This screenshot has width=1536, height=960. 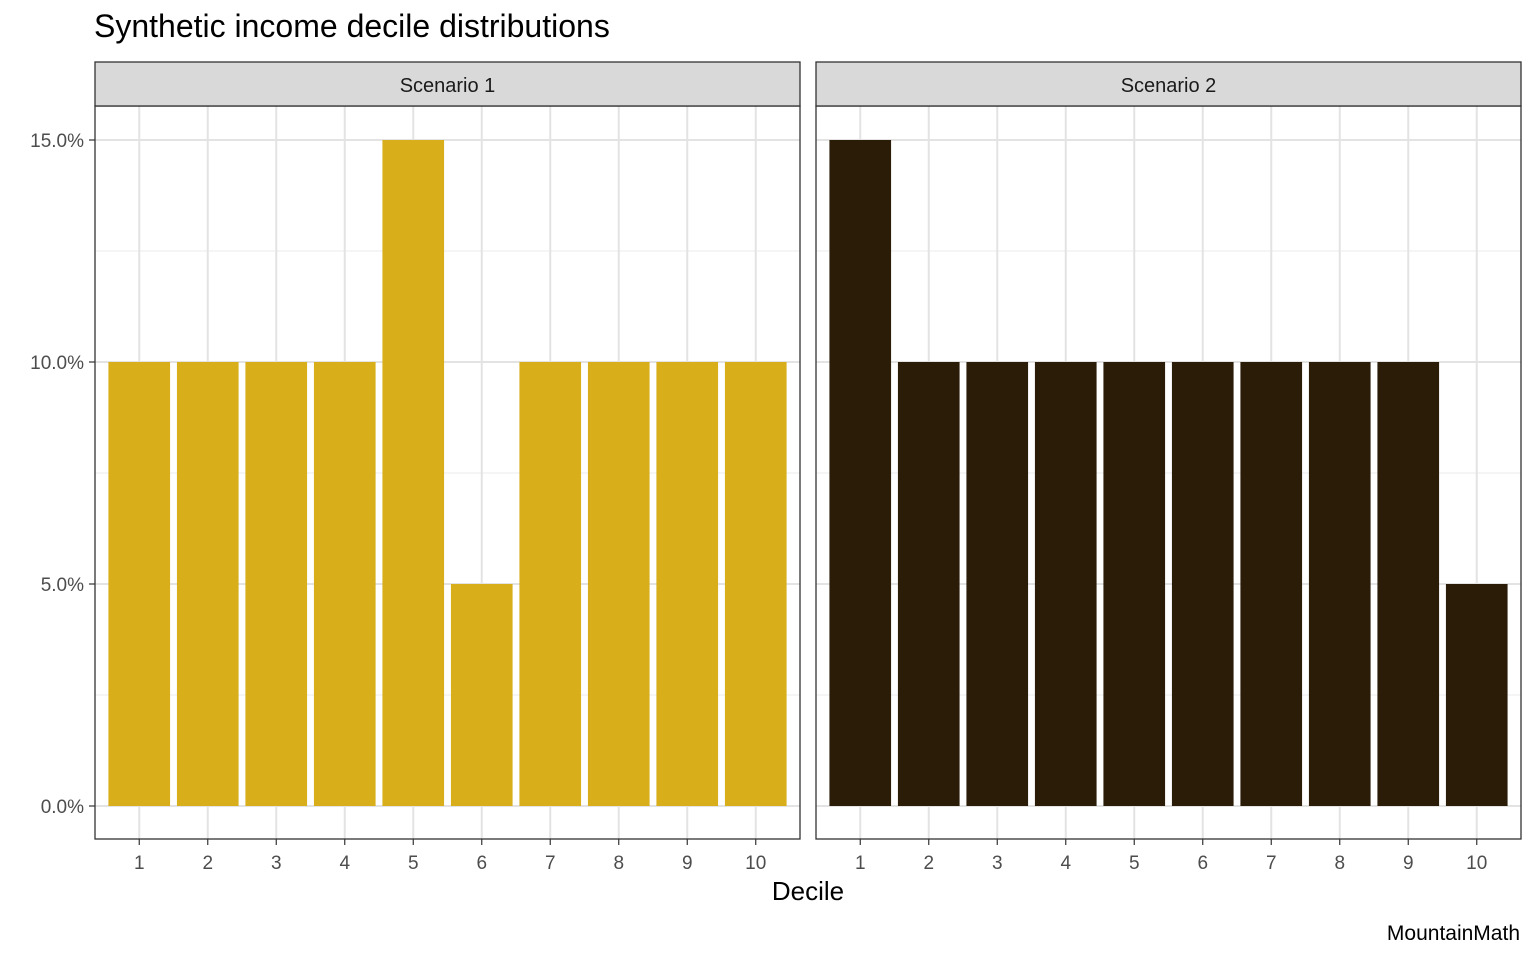 I want to click on y-tick-label: 0.0%, so click(x=62, y=807).